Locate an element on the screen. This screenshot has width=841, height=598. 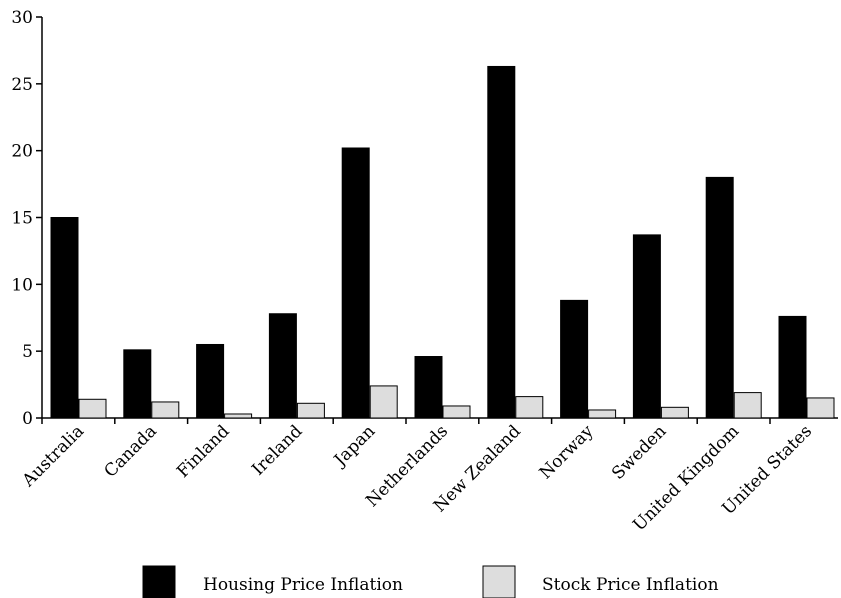
stock-bar-united-kingdom is located at coordinates (747, 405).